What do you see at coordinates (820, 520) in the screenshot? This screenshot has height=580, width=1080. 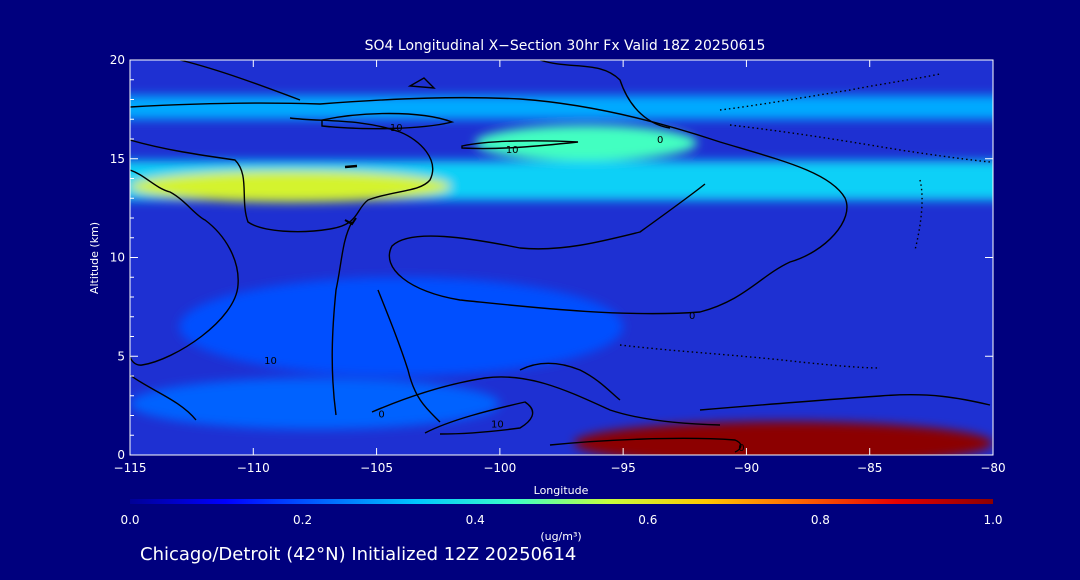 I see `colorbar-tick-label: 0.8` at bounding box center [820, 520].